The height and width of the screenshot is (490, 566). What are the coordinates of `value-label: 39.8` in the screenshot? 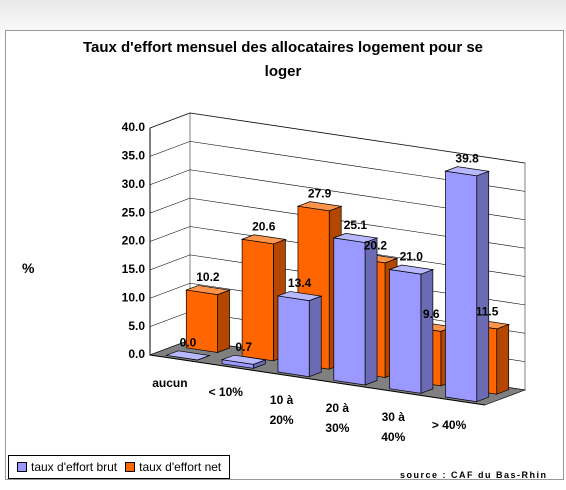 It's located at (467, 158).